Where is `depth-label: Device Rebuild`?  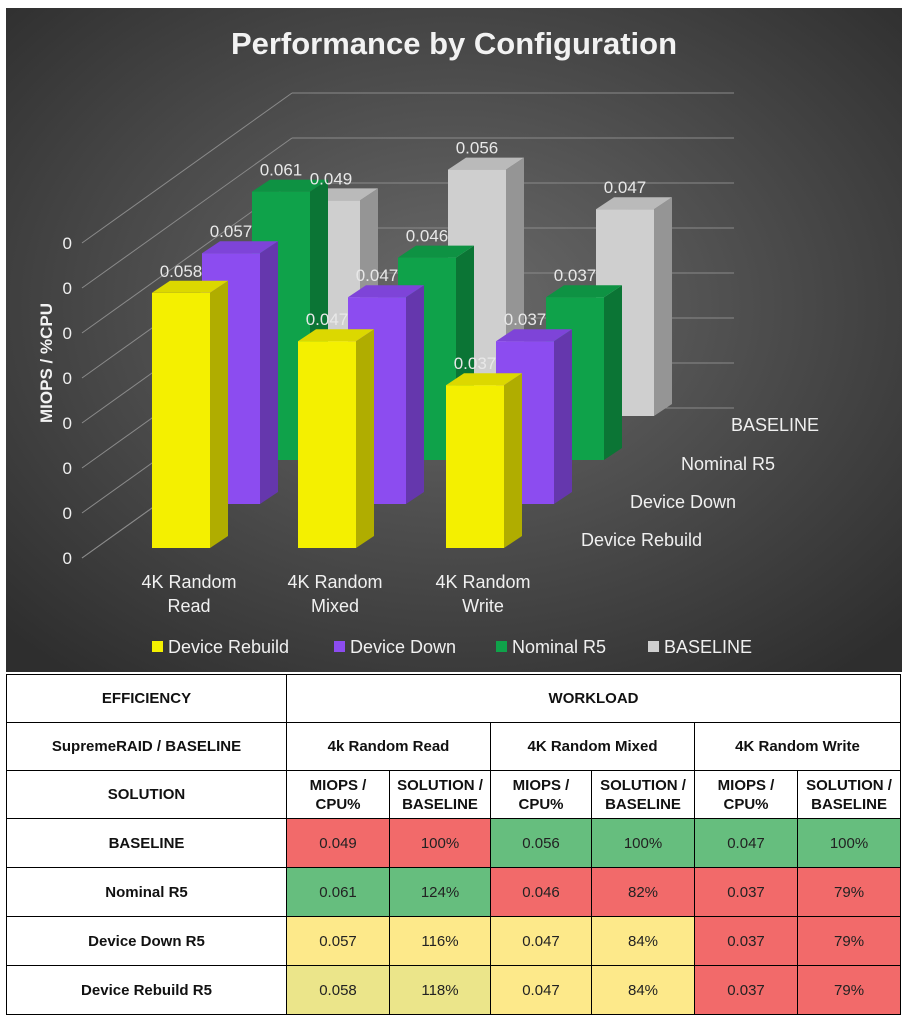
depth-label: Device Rebuild is located at coordinates (641, 540).